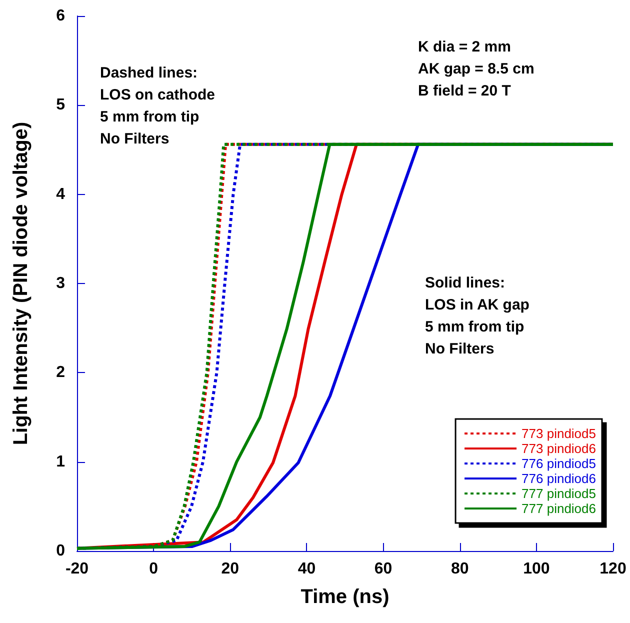 The height and width of the screenshot is (623, 630). What do you see at coordinates (61, 461) in the screenshot?
I see `y-tick-label: 1` at bounding box center [61, 461].